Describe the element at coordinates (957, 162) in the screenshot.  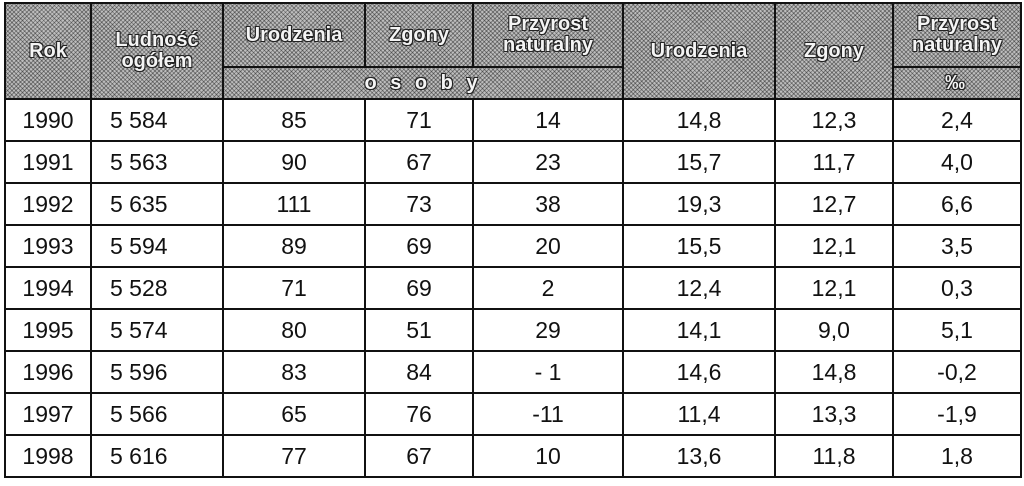
I see `cell-natural-increase-rate: 4,0` at that location.